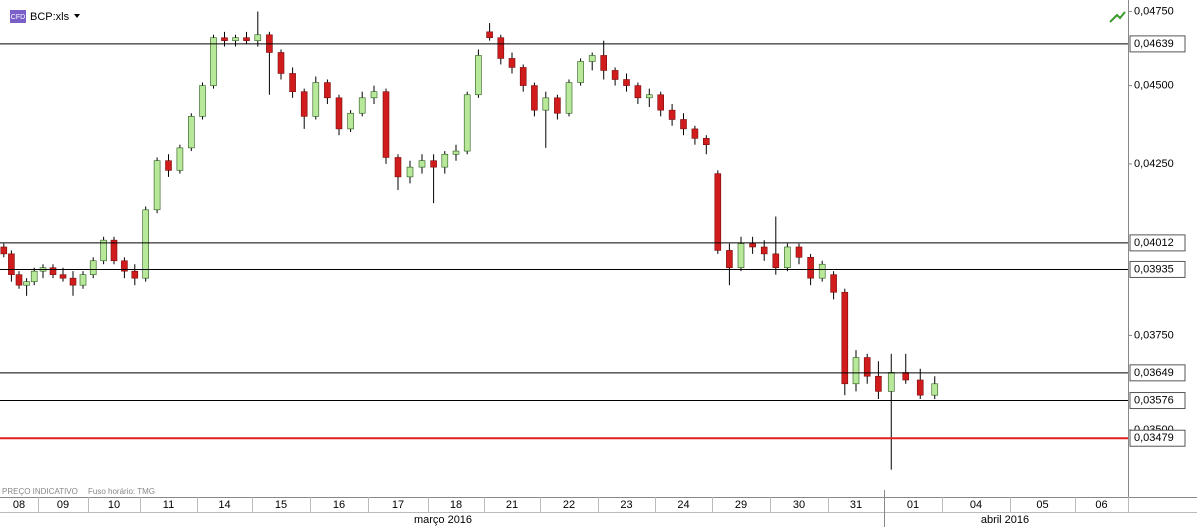 This screenshot has width=1197, height=527. Describe the element at coordinates (168, 505) in the screenshot. I see `x-tick-label: 11` at that location.